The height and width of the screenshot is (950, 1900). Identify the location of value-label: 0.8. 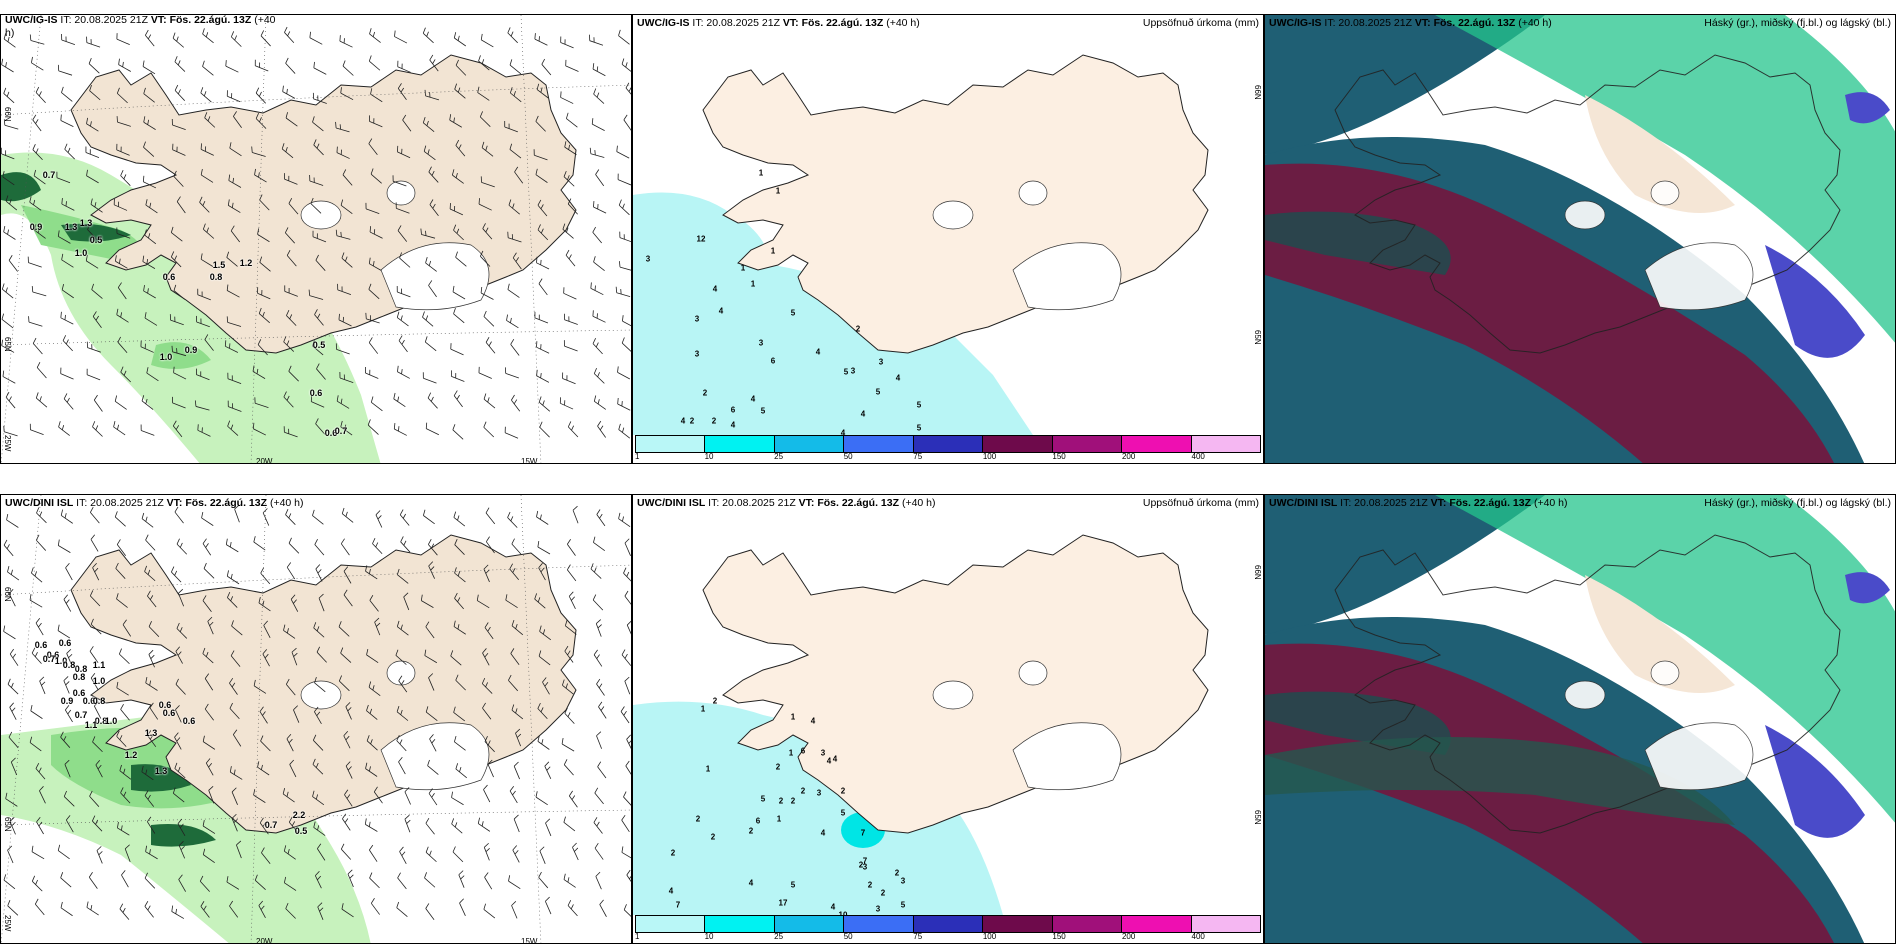
(99, 701).